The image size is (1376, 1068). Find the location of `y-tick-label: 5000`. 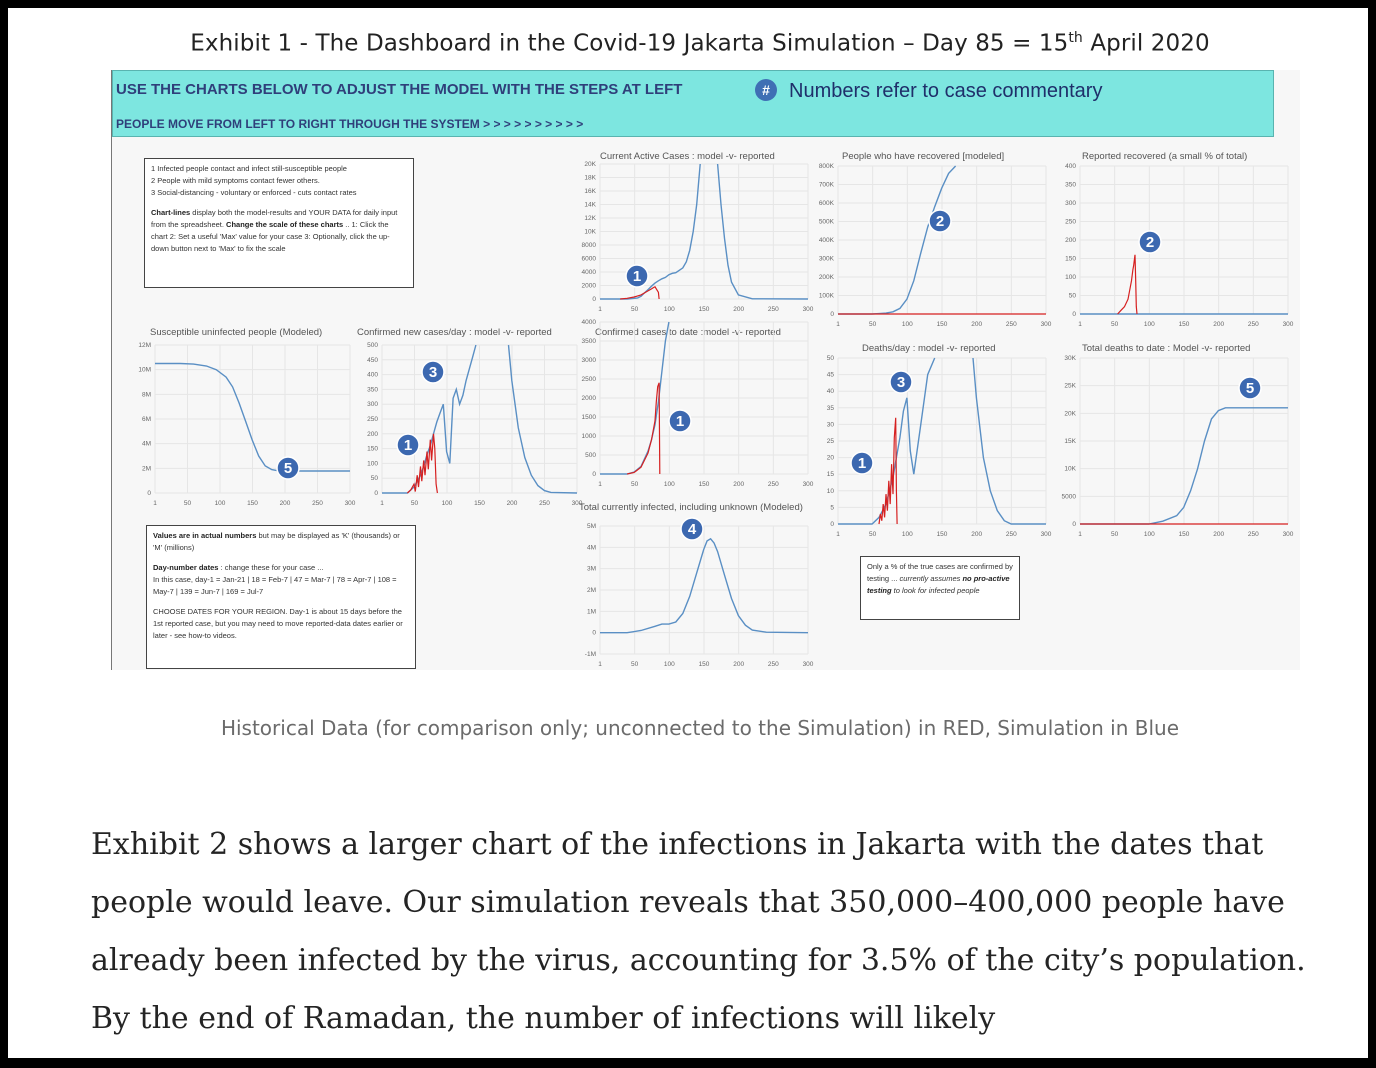

y-tick-label: 5000 is located at coordinates (1069, 496).